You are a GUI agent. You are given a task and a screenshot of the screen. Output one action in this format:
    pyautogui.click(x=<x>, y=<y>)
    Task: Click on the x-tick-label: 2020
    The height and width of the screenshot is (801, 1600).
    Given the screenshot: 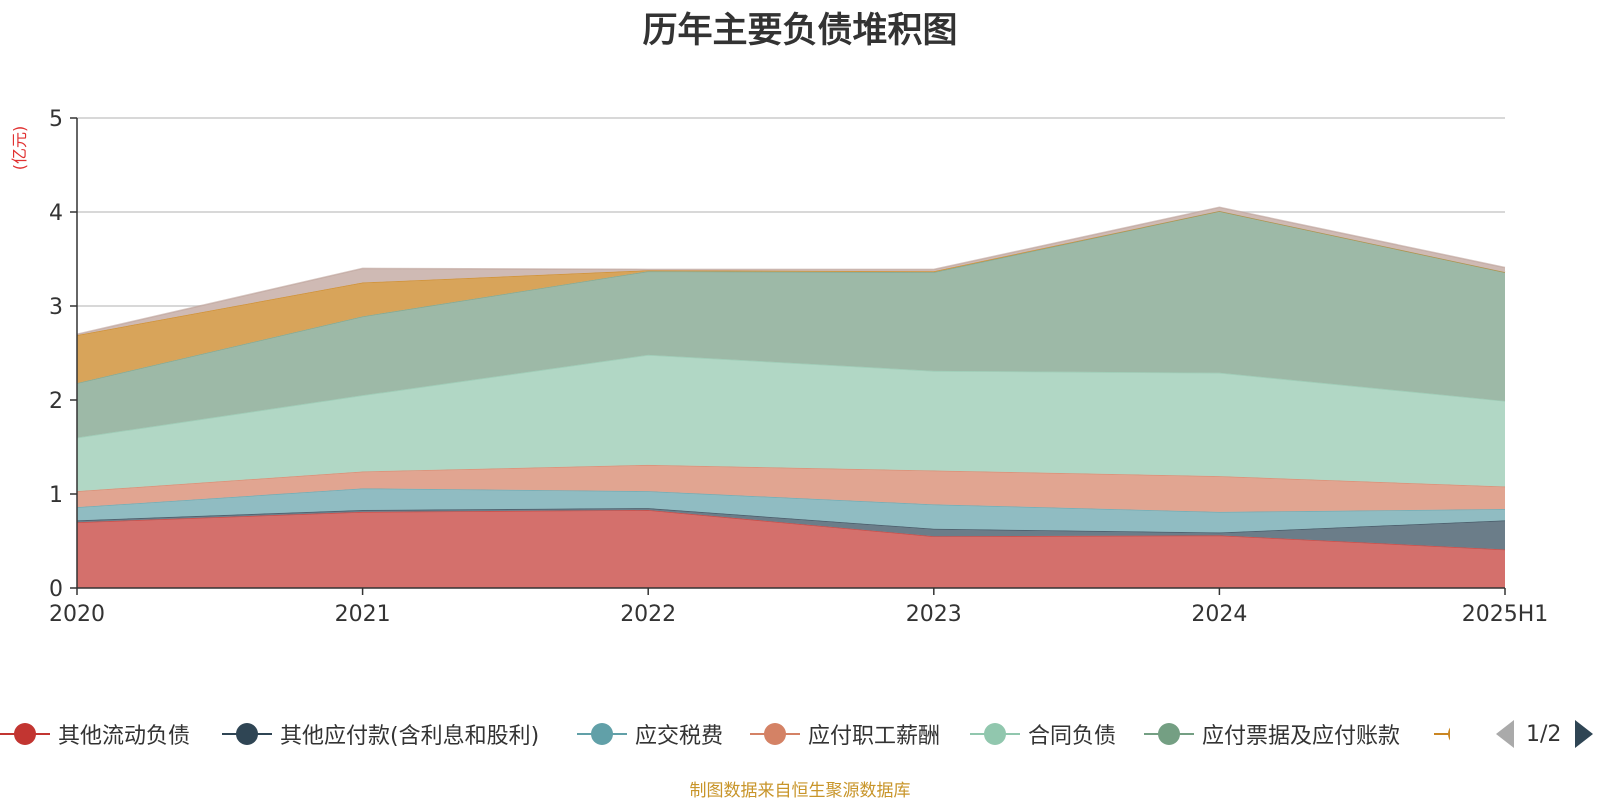 What is the action you would take?
    pyautogui.click(x=77, y=614)
    